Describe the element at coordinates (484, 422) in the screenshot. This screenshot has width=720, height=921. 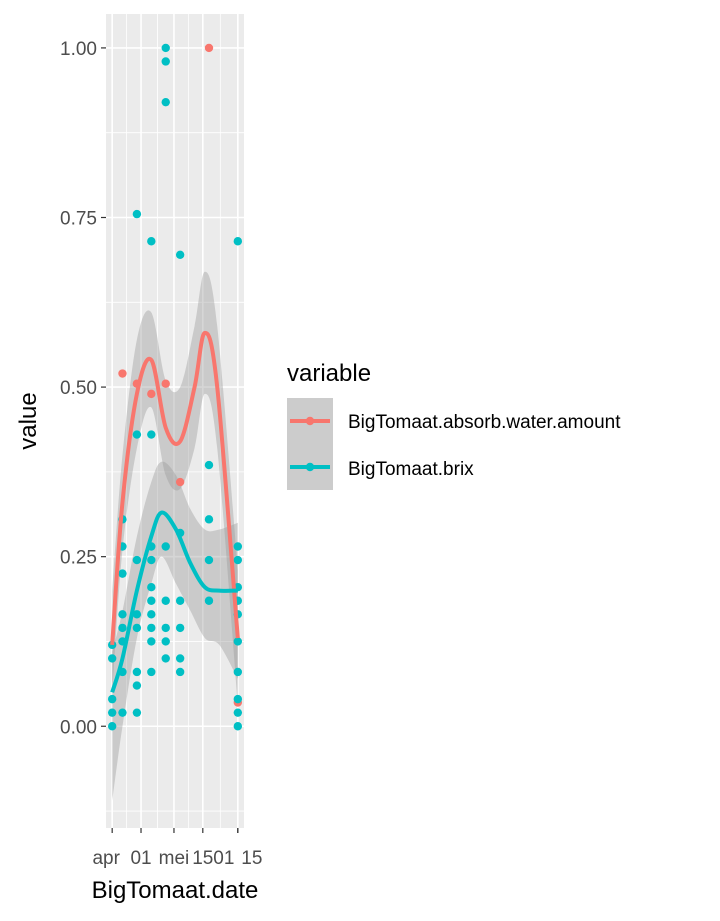
I see `legend-label-0: BigTomaat.absorb.water.amount` at that location.